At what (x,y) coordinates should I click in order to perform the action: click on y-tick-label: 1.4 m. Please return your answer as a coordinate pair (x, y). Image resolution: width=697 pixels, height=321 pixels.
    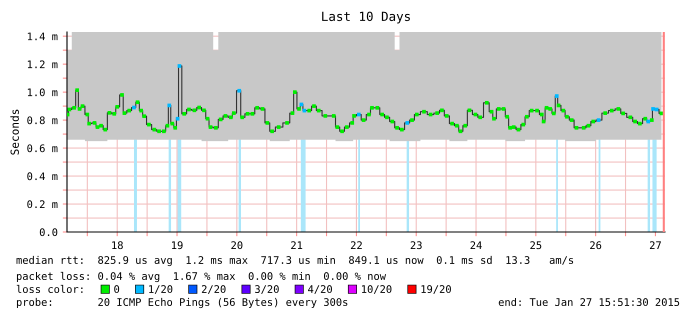
    Looking at the image, I should click on (43, 36).